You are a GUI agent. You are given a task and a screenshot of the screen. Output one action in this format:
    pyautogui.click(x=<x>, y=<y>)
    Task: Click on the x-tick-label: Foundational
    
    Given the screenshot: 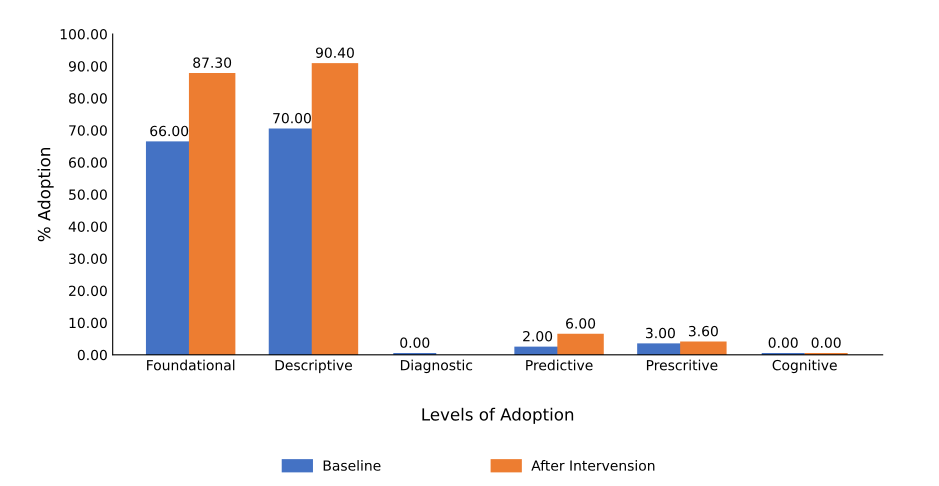 What is the action you would take?
    pyautogui.click(x=190, y=365)
    